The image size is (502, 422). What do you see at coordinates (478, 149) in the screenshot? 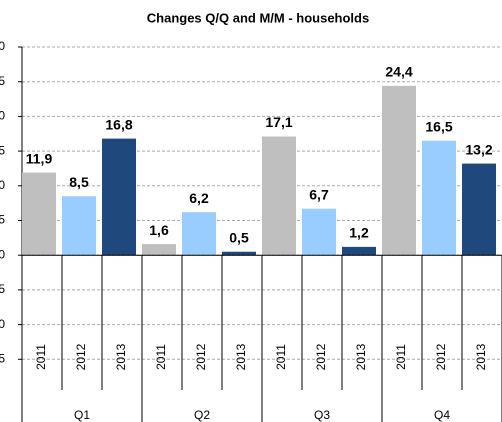
I see `value-label: 13,2` at bounding box center [478, 149].